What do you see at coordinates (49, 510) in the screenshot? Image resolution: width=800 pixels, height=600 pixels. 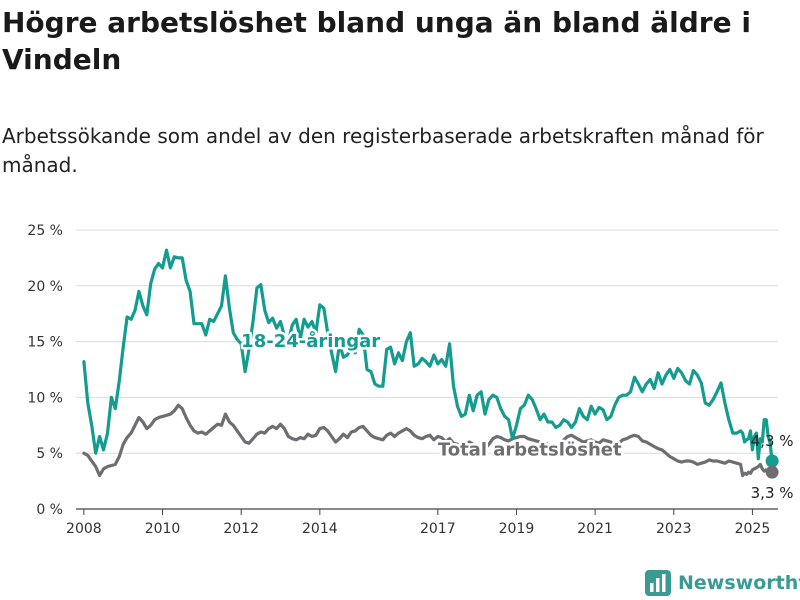 I see `y-tick-label: 0 %` at bounding box center [49, 510].